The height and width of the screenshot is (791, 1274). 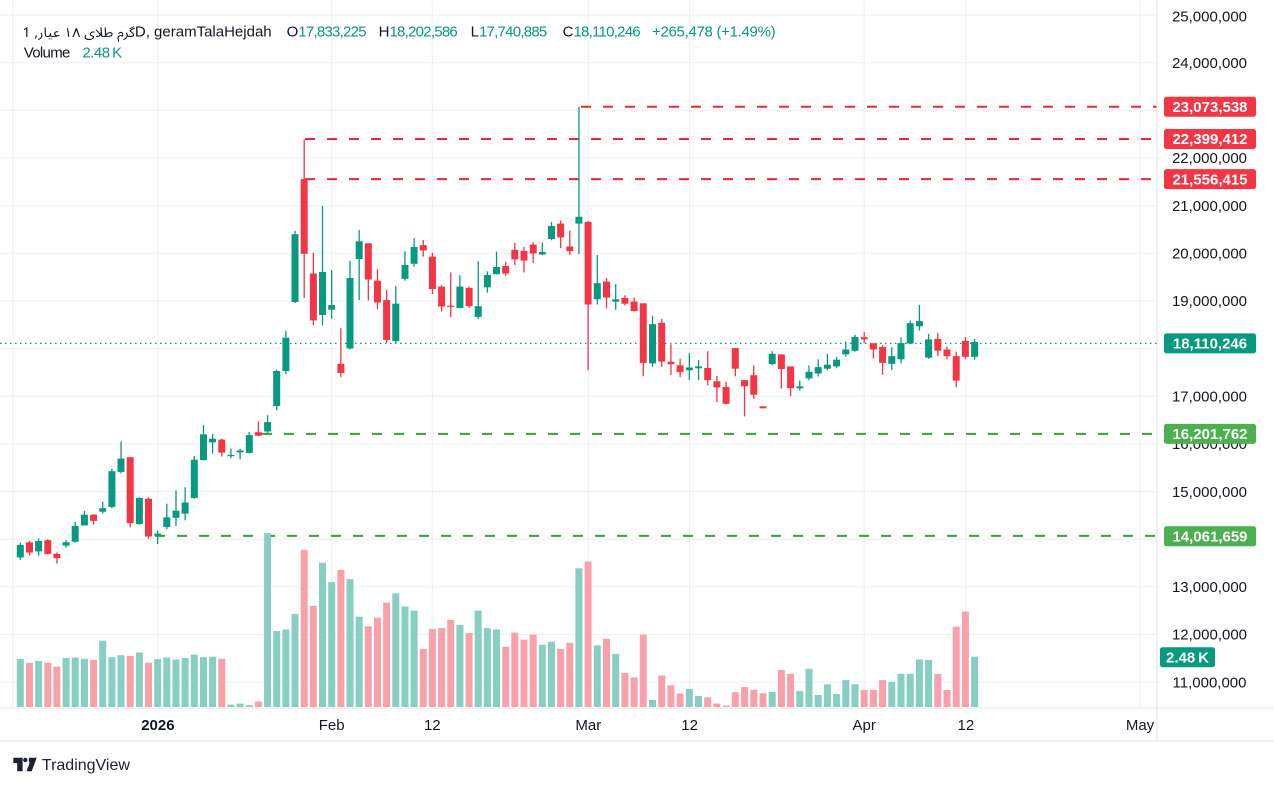 I want to click on svg-text: 24,000,000, so click(x=1209, y=63).